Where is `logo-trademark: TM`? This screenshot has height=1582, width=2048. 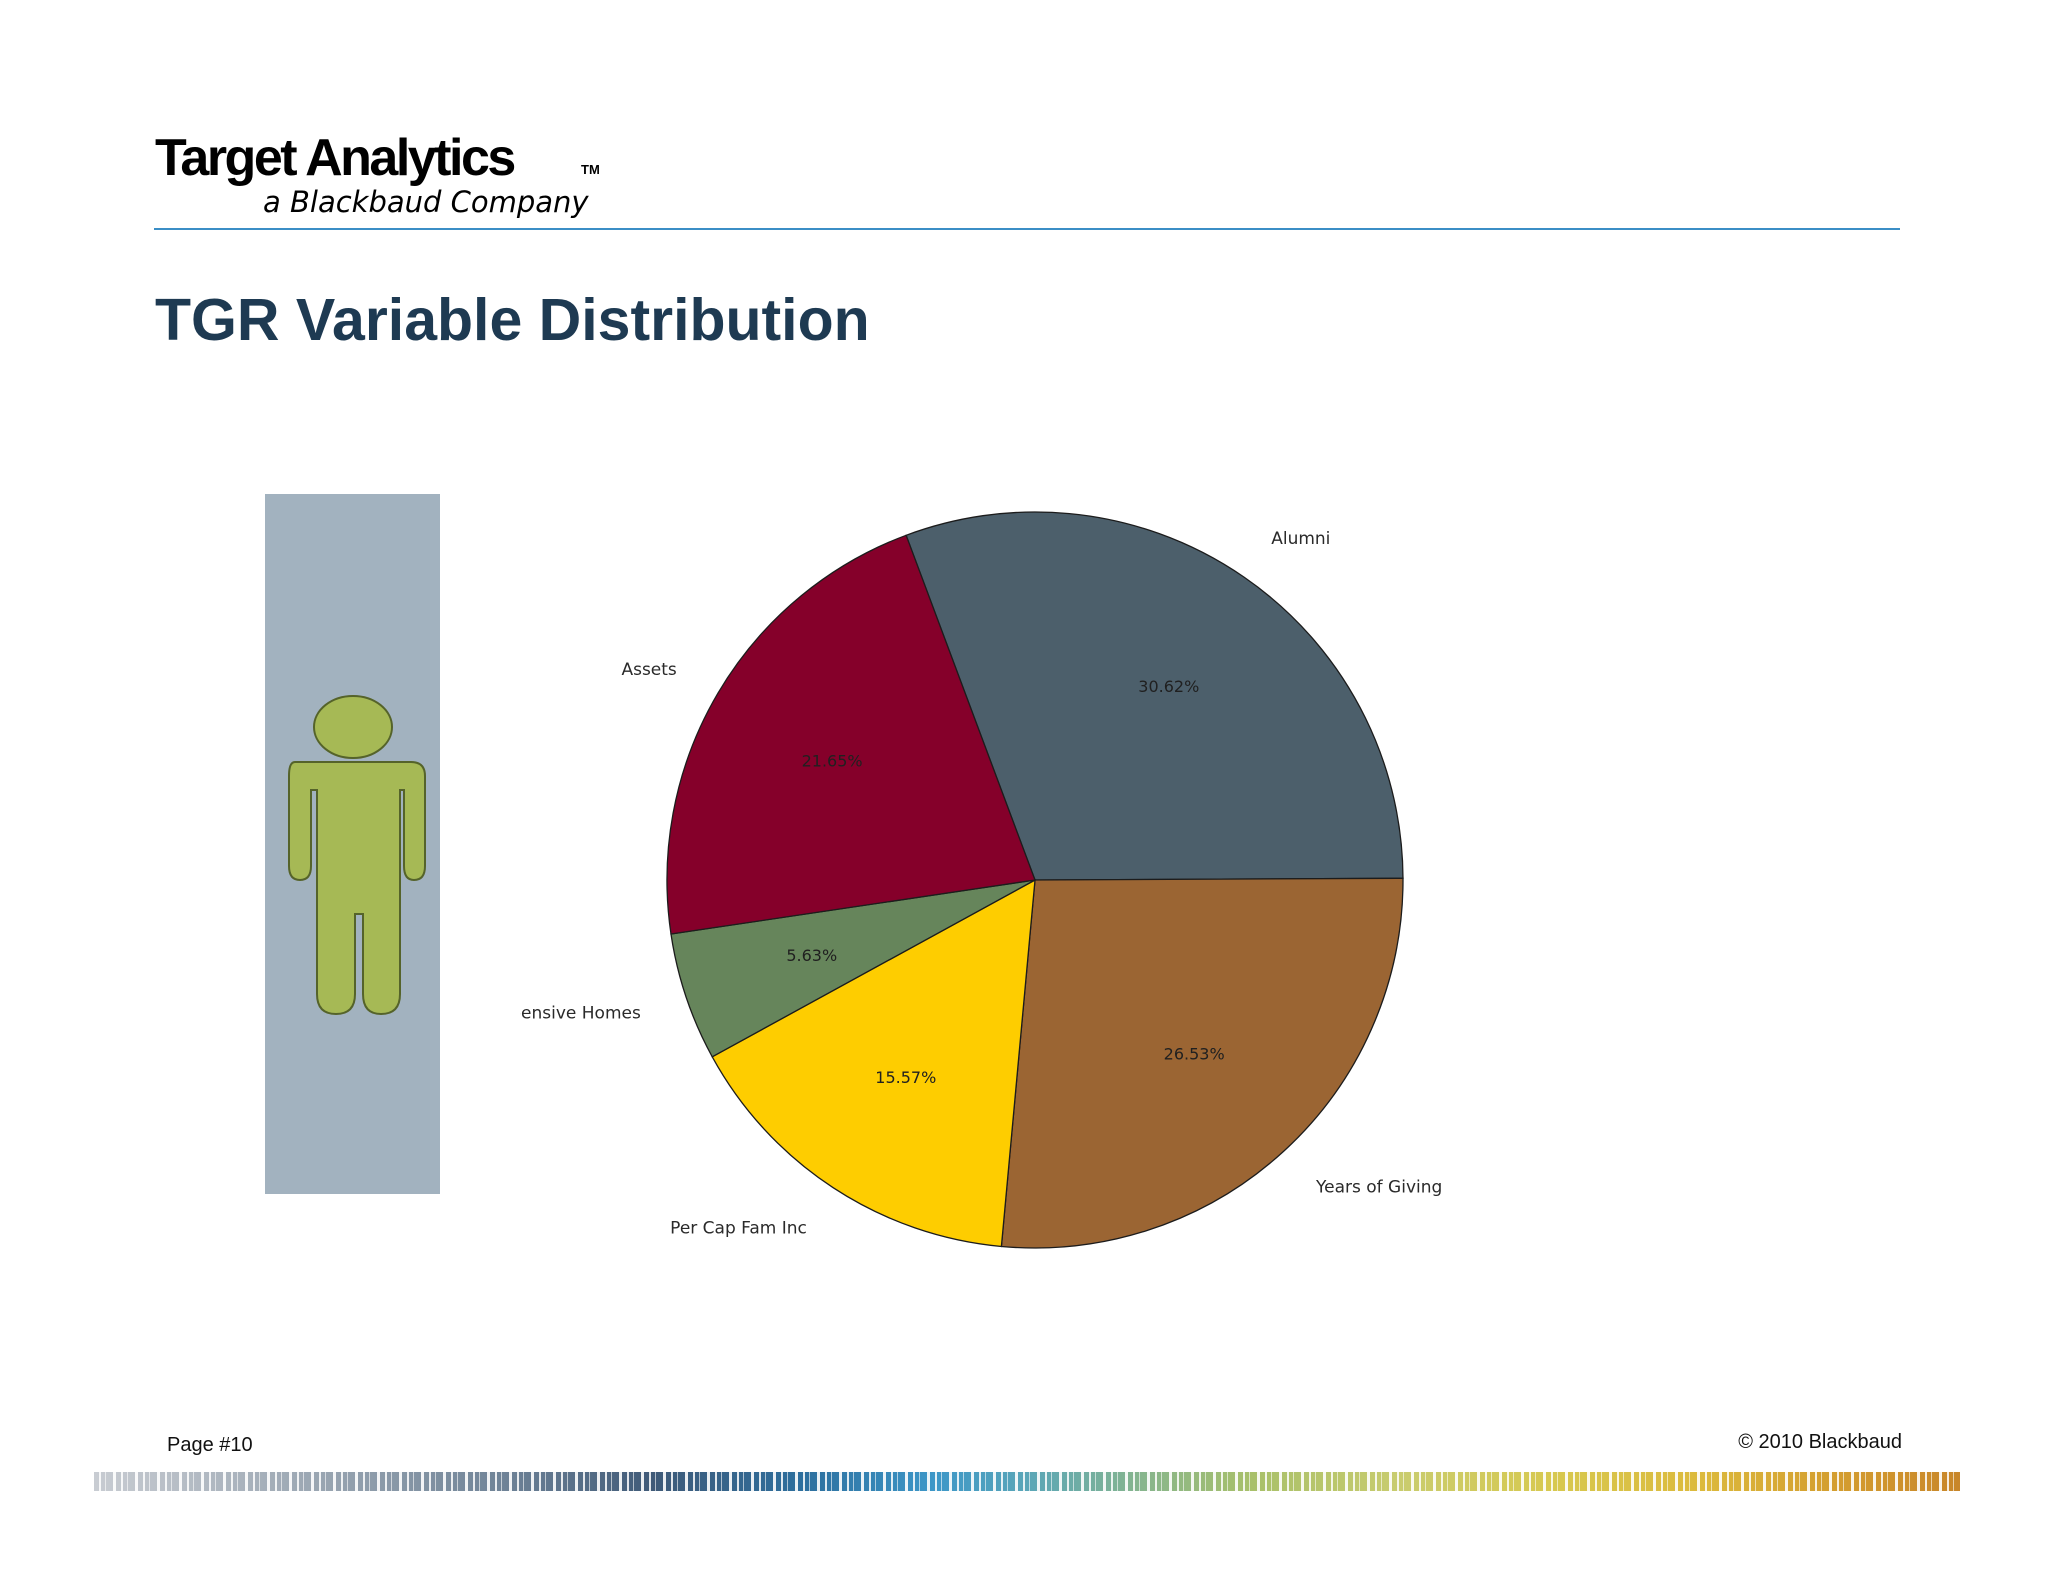
logo-trademark: TM is located at coordinates (590, 169).